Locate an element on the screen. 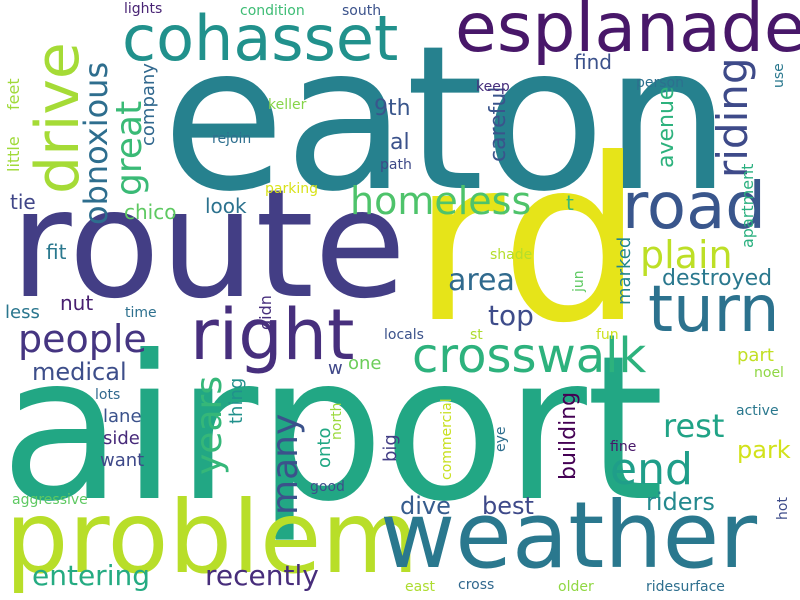 The width and height of the screenshot is (800, 600). word-time: time is located at coordinates (141, 313).